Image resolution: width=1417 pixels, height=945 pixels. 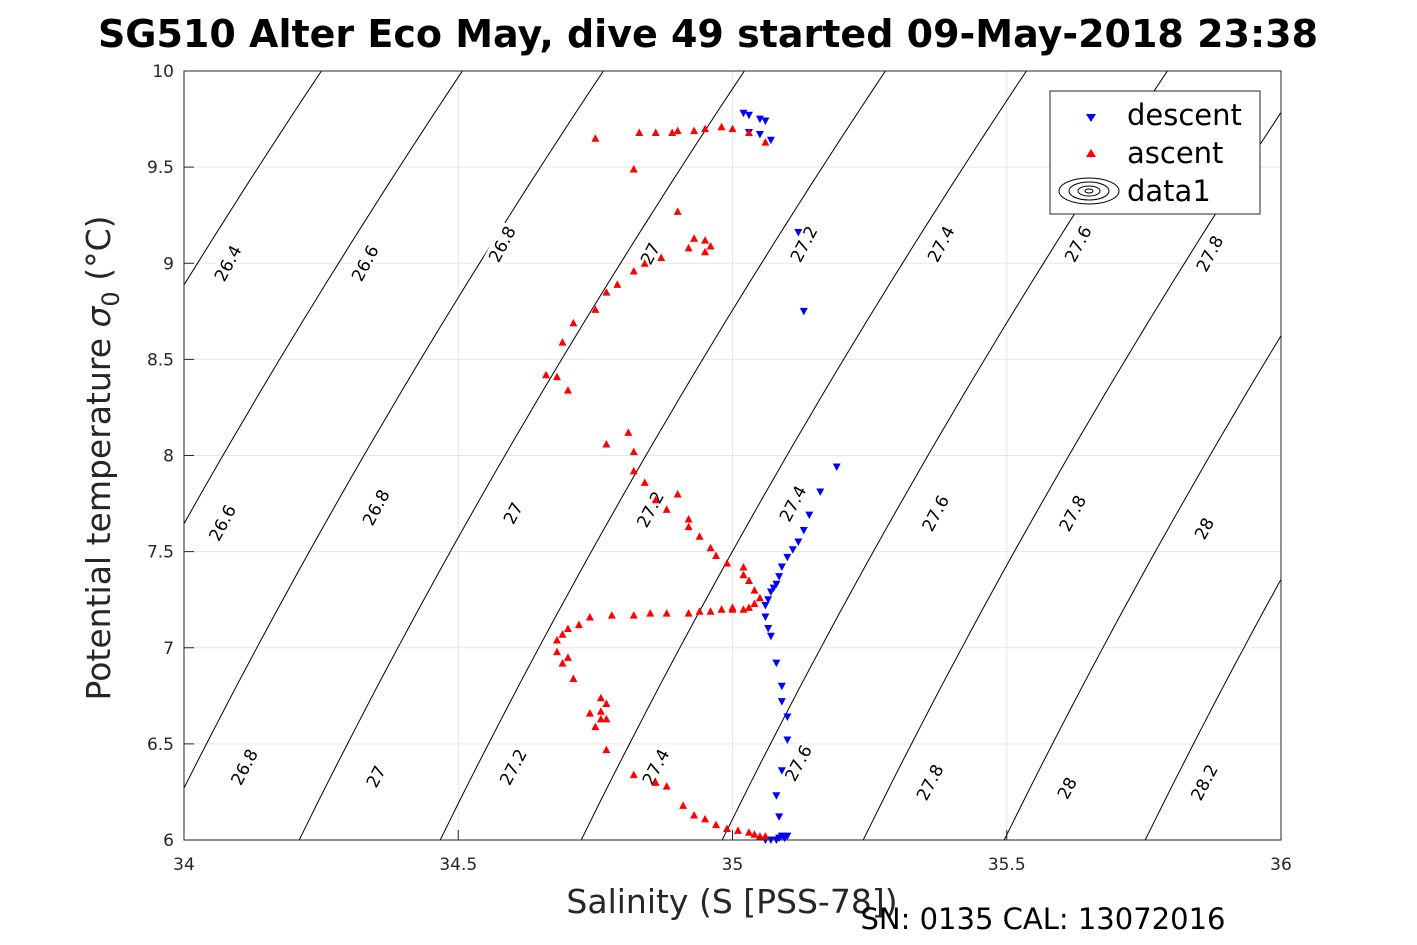 I want to click on x-tick-label: 35, so click(x=733, y=865).